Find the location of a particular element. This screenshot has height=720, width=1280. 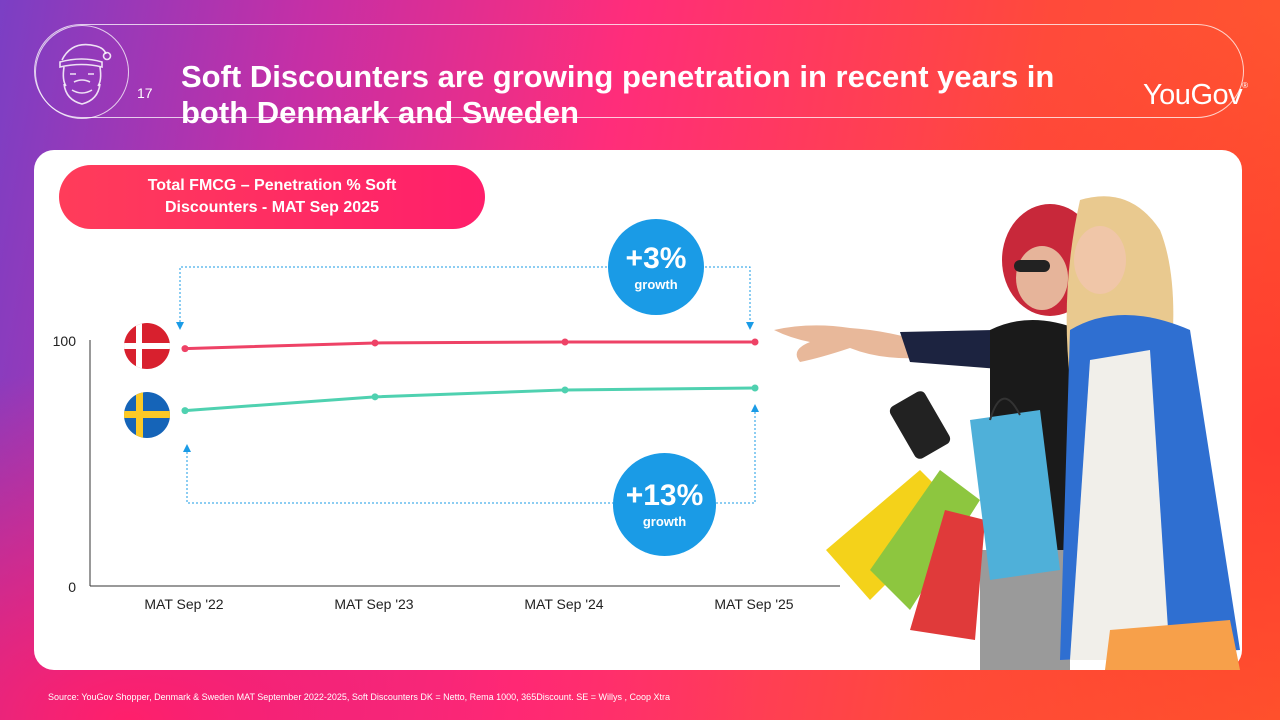

se-bracket-arrow-left is located at coordinates (187, 448).